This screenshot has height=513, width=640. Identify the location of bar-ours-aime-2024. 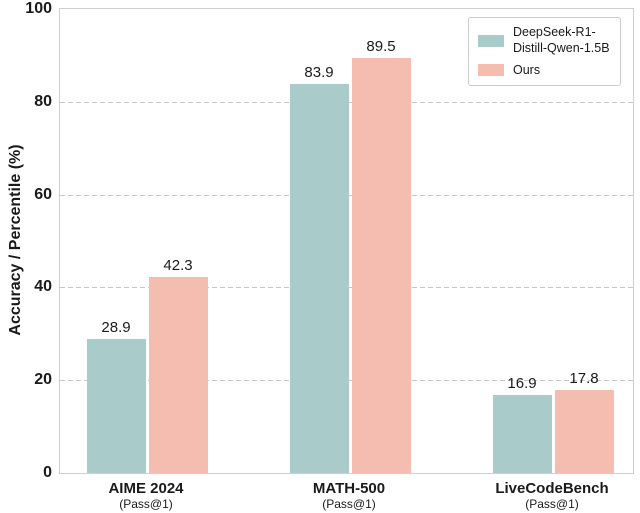
(178, 374).